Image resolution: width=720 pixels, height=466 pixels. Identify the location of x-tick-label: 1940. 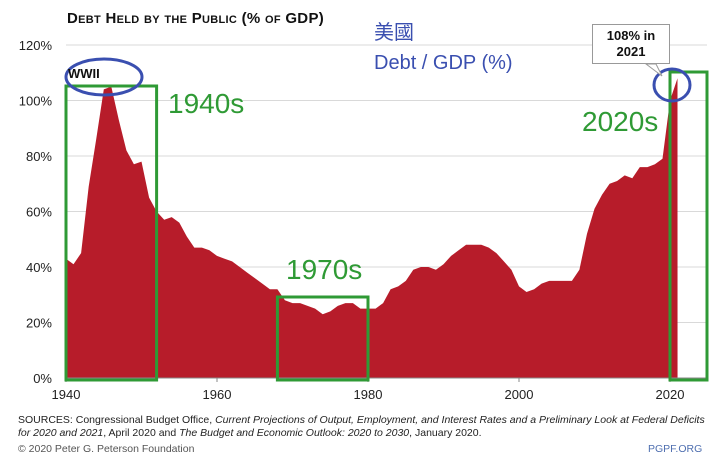
(66, 394).